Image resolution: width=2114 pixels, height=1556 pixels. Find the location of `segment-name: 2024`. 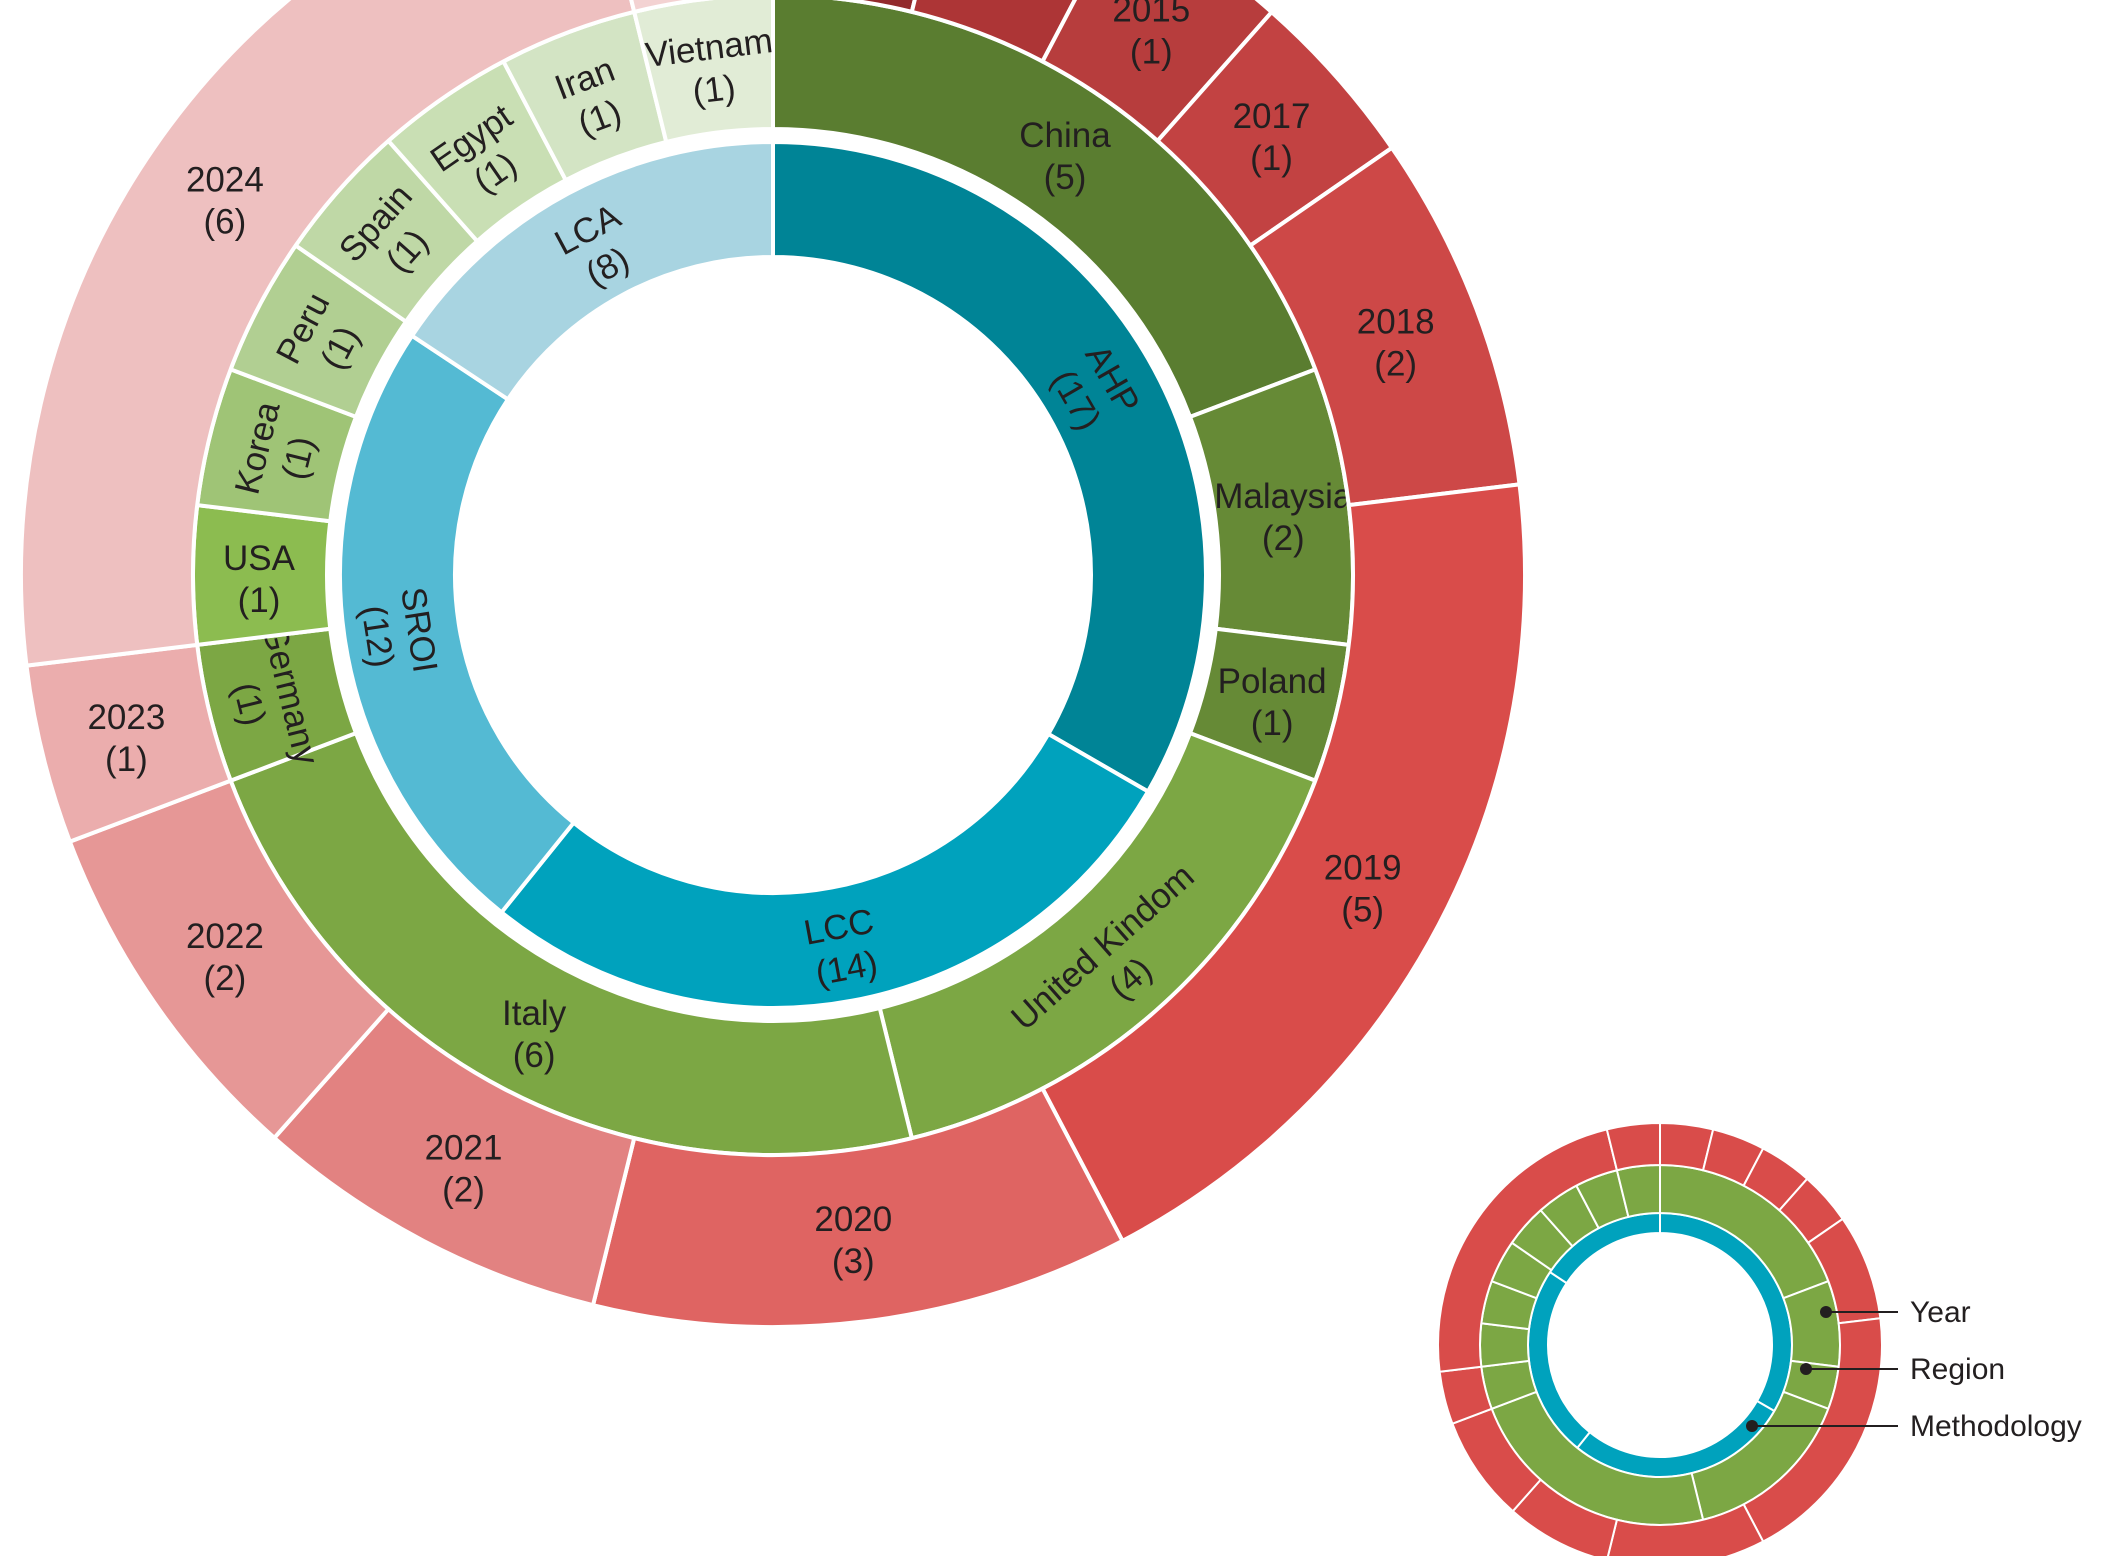

segment-name: 2024 is located at coordinates (225, 179).